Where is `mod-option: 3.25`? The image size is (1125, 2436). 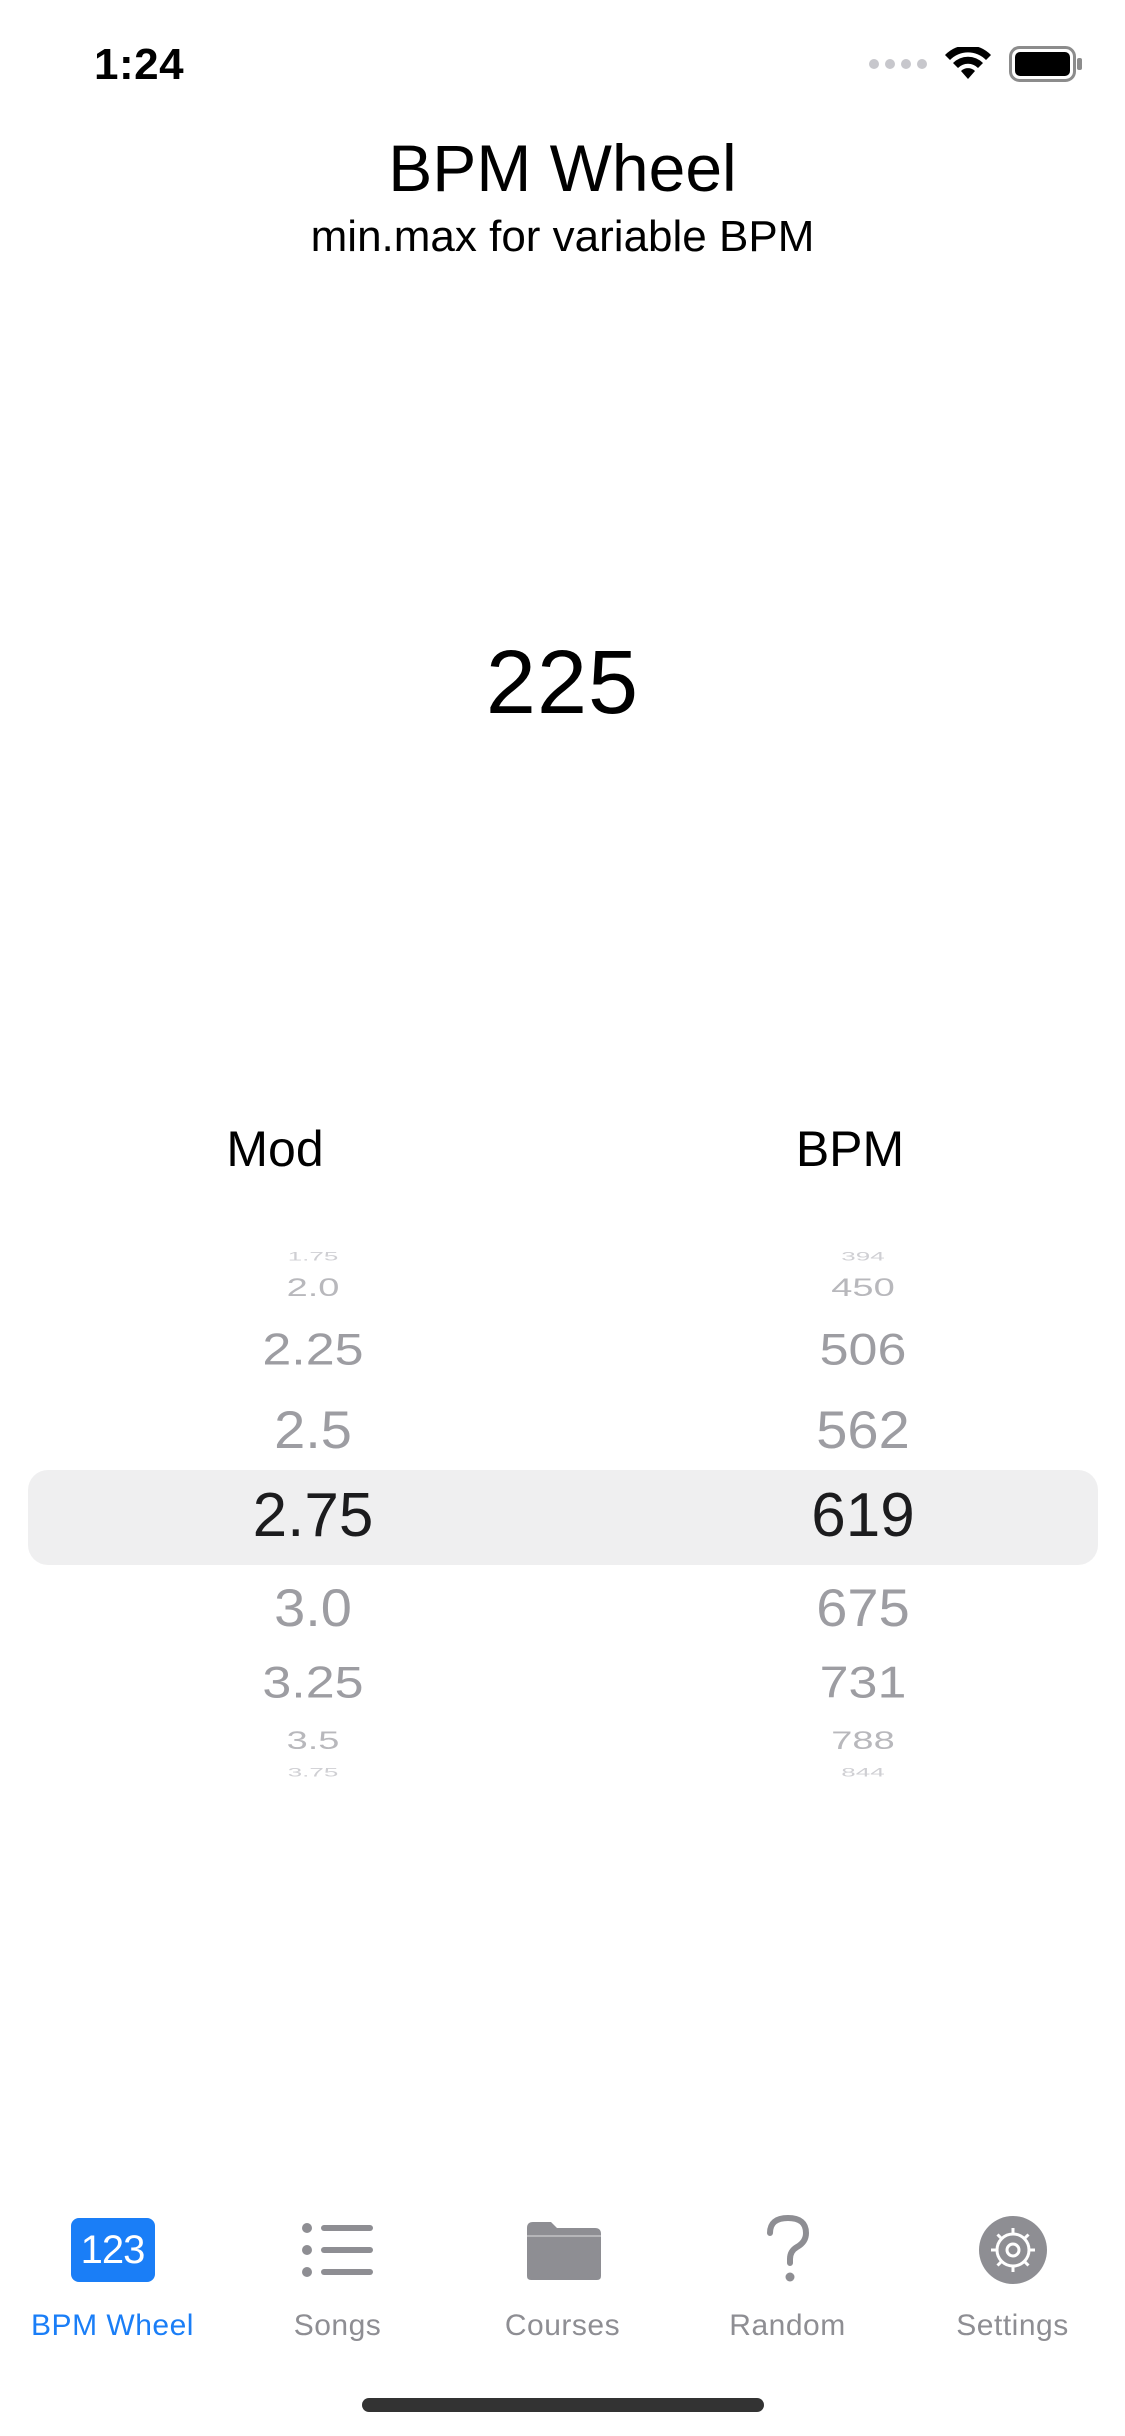 mod-option: 3.25 is located at coordinates (313, 1683).